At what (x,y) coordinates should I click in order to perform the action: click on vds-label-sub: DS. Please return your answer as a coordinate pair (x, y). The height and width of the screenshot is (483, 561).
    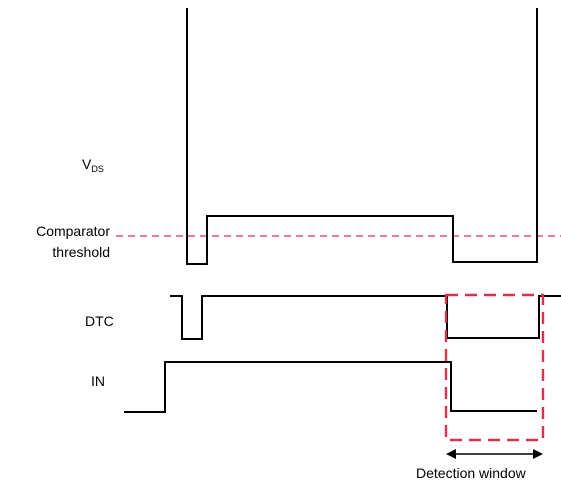
    Looking at the image, I should click on (97, 169).